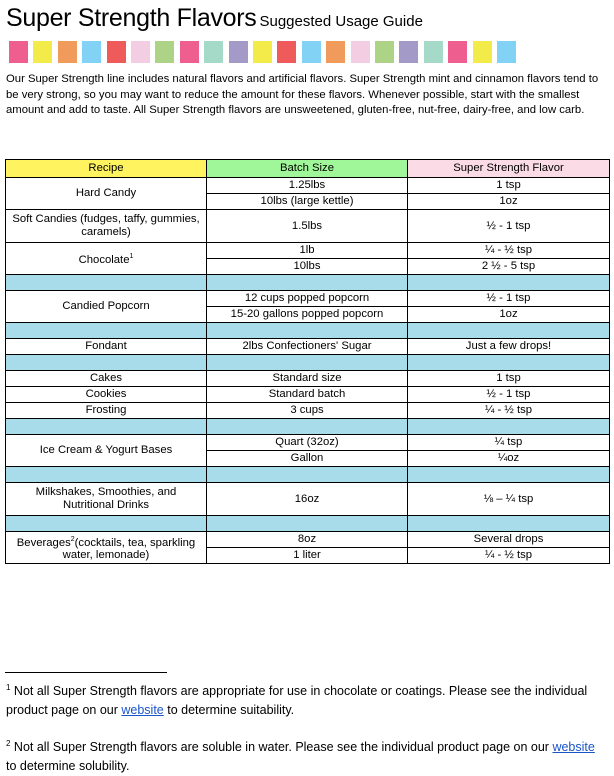 The height and width of the screenshot is (776, 614). Describe the element at coordinates (307, 266) in the screenshot. I see `batch-size-cell: 10lbs` at that location.